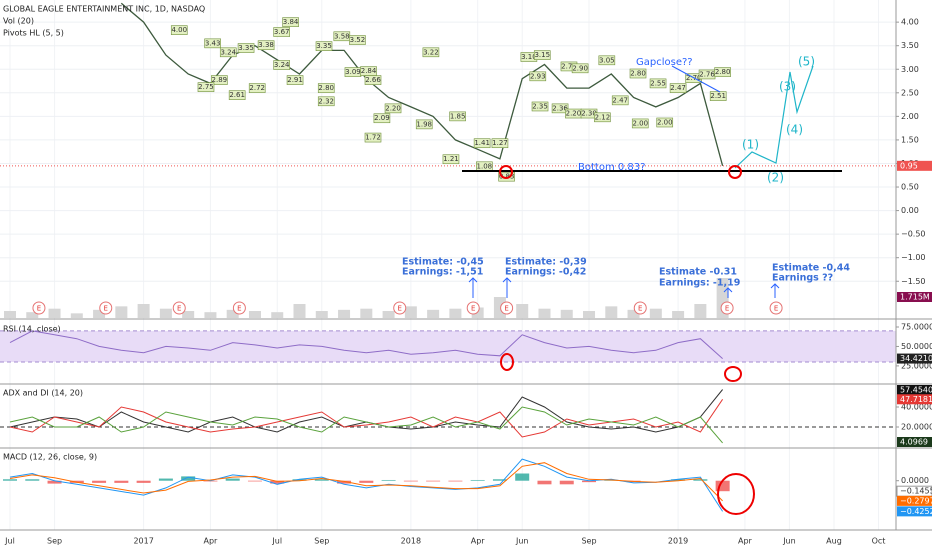 This screenshot has height=550, width=932. Describe the element at coordinates (806, 62) in the screenshot. I see `wave-label: (5)` at that location.